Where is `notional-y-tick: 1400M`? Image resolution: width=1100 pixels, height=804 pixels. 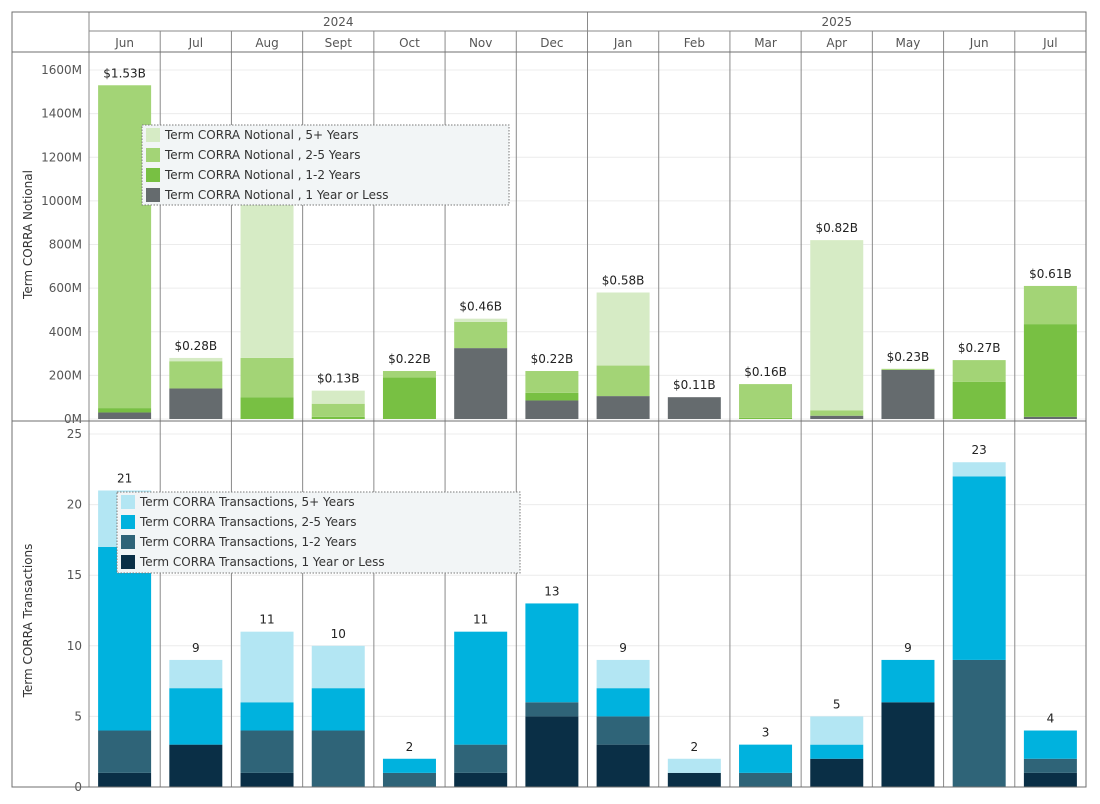
notional-y-tick: 1400M is located at coordinates (61, 114).